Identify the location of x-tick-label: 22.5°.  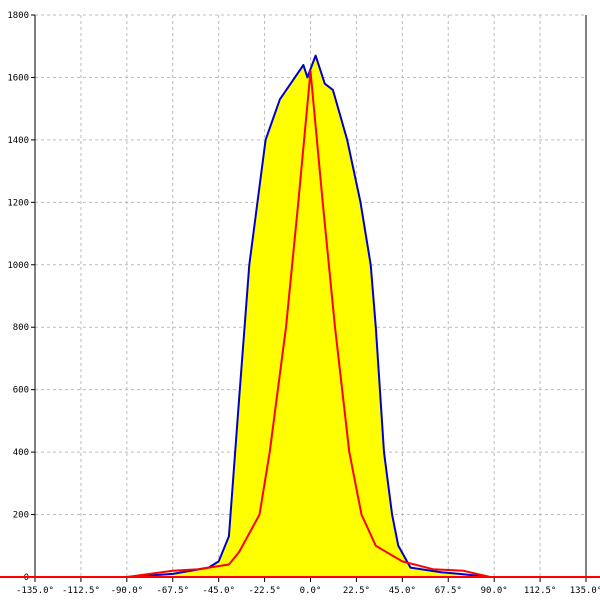
(356, 591).